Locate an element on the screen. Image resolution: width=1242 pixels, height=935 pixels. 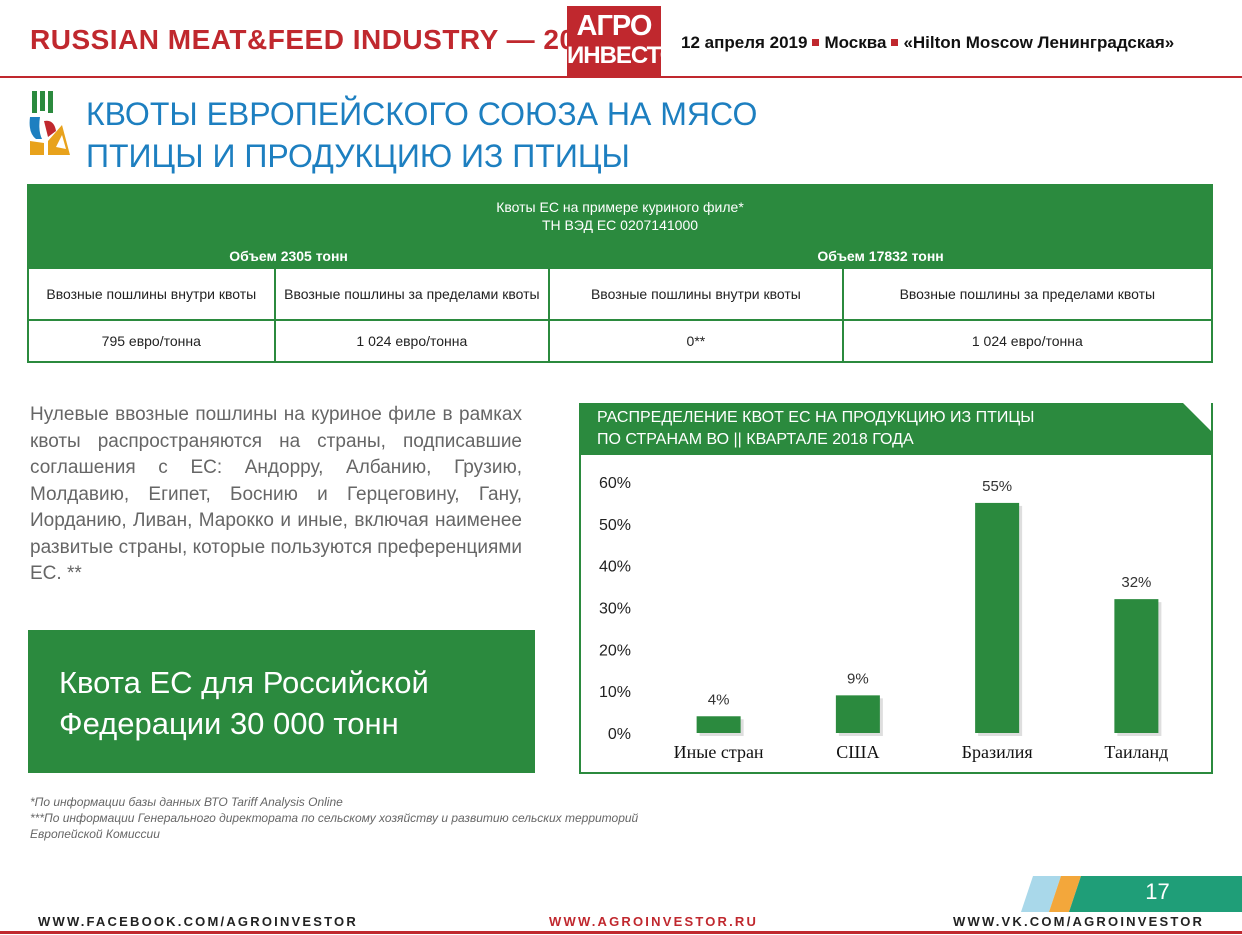
y-tick-label: 60% is located at coordinates (615, 483).